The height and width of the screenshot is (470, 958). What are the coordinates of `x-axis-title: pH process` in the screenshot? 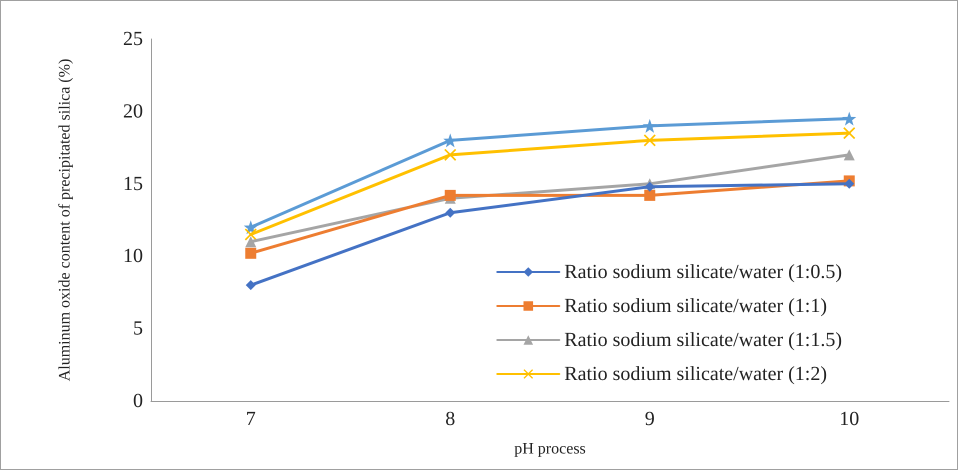 It's located at (550, 449).